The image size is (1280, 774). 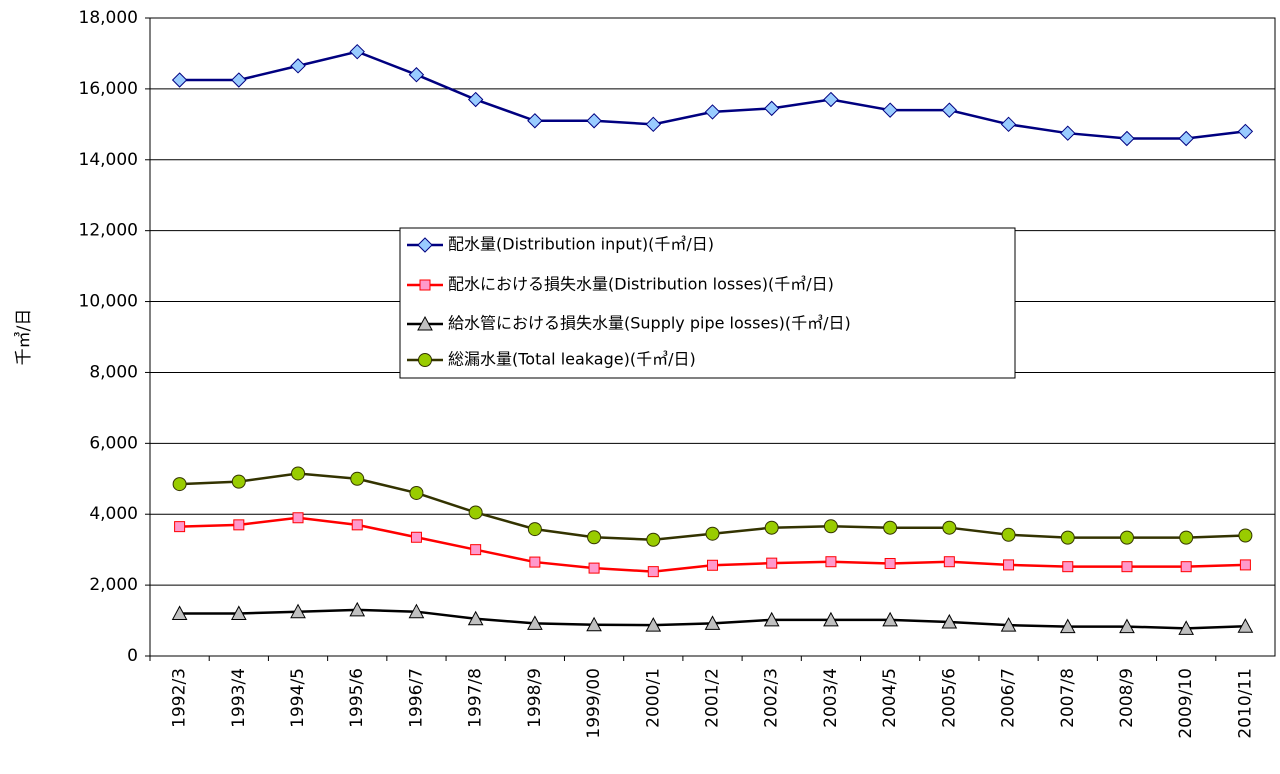 I want to click on y-tick-label: 0, so click(x=132, y=656).